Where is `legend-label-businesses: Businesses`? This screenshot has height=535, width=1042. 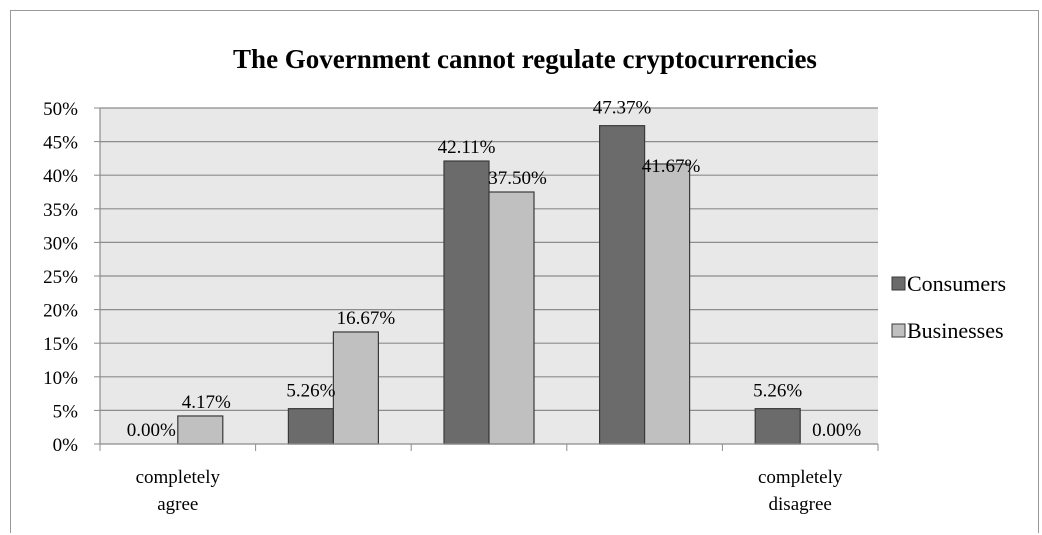 legend-label-businesses: Businesses is located at coordinates (955, 330).